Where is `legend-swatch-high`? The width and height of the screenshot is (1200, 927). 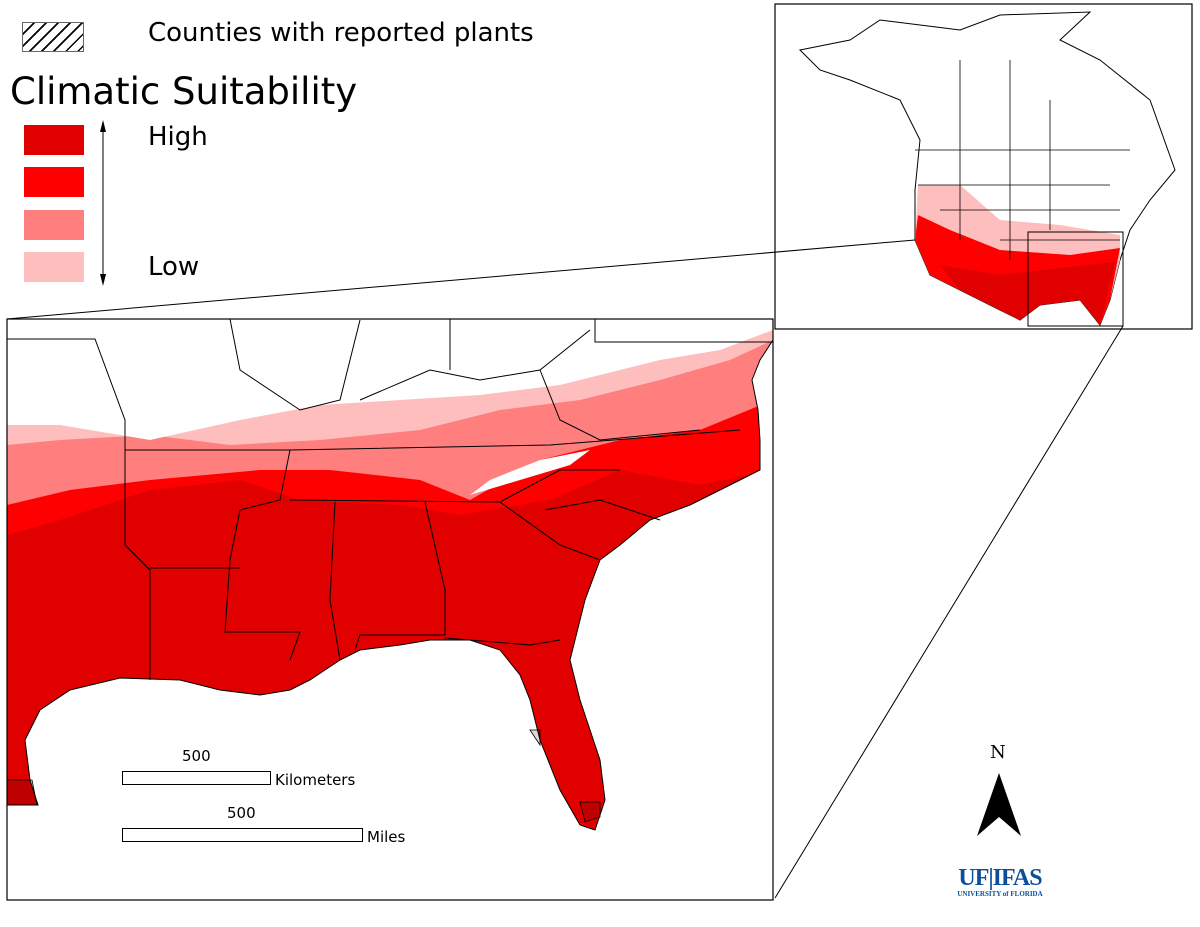 legend-swatch-high is located at coordinates (54, 140).